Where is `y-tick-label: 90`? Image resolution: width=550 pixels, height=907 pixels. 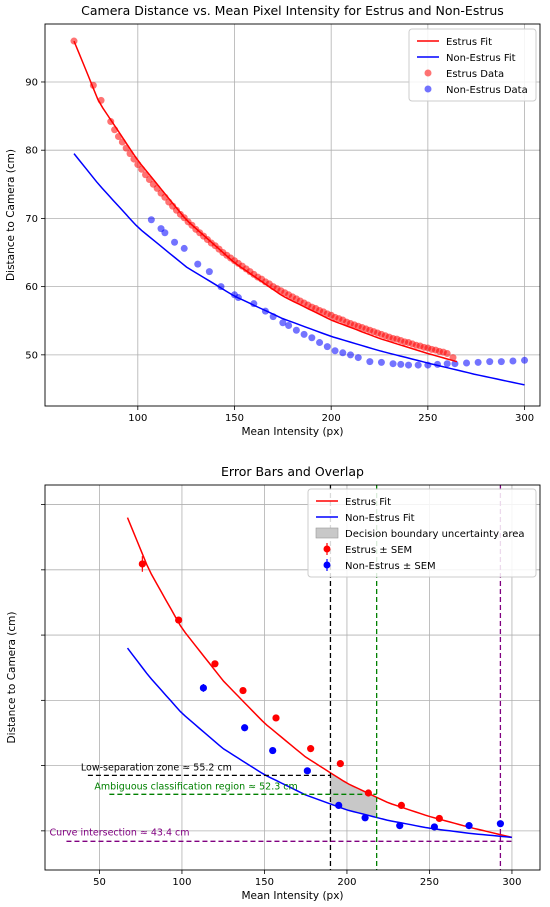 y-tick-label: 90 is located at coordinates (31, 82).